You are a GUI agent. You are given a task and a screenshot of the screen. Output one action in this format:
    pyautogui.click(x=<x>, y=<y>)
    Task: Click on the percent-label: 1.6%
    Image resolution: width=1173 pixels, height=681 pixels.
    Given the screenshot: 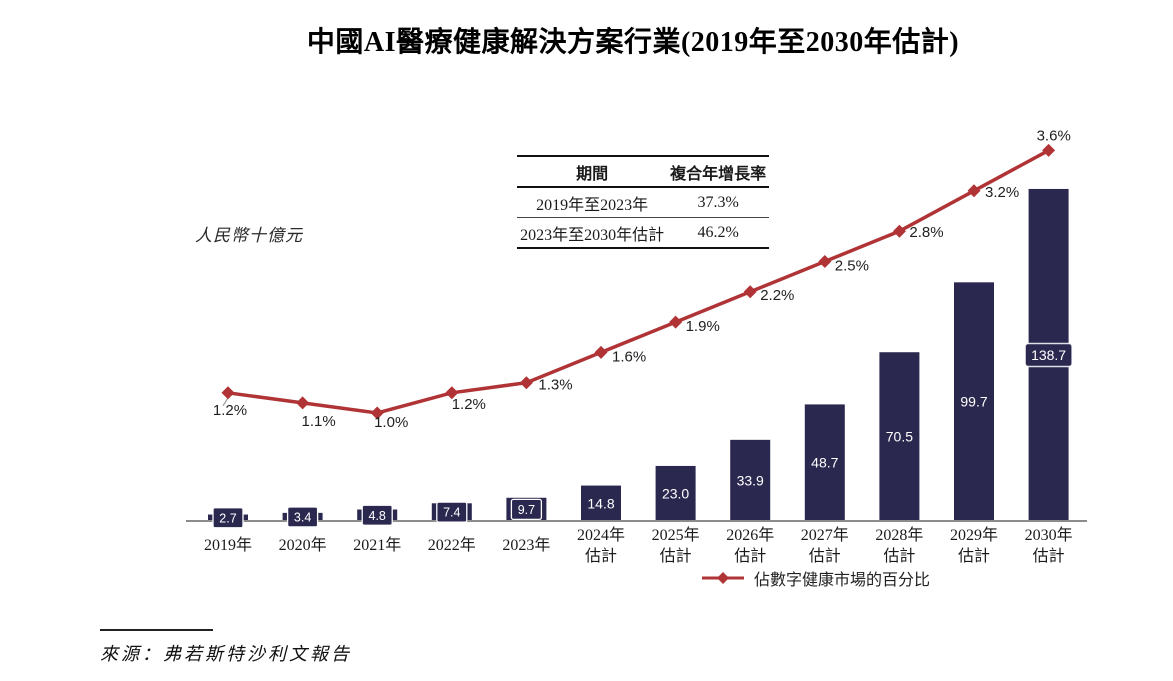 What is the action you would take?
    pyautogui.click(x=629, y=356)
    